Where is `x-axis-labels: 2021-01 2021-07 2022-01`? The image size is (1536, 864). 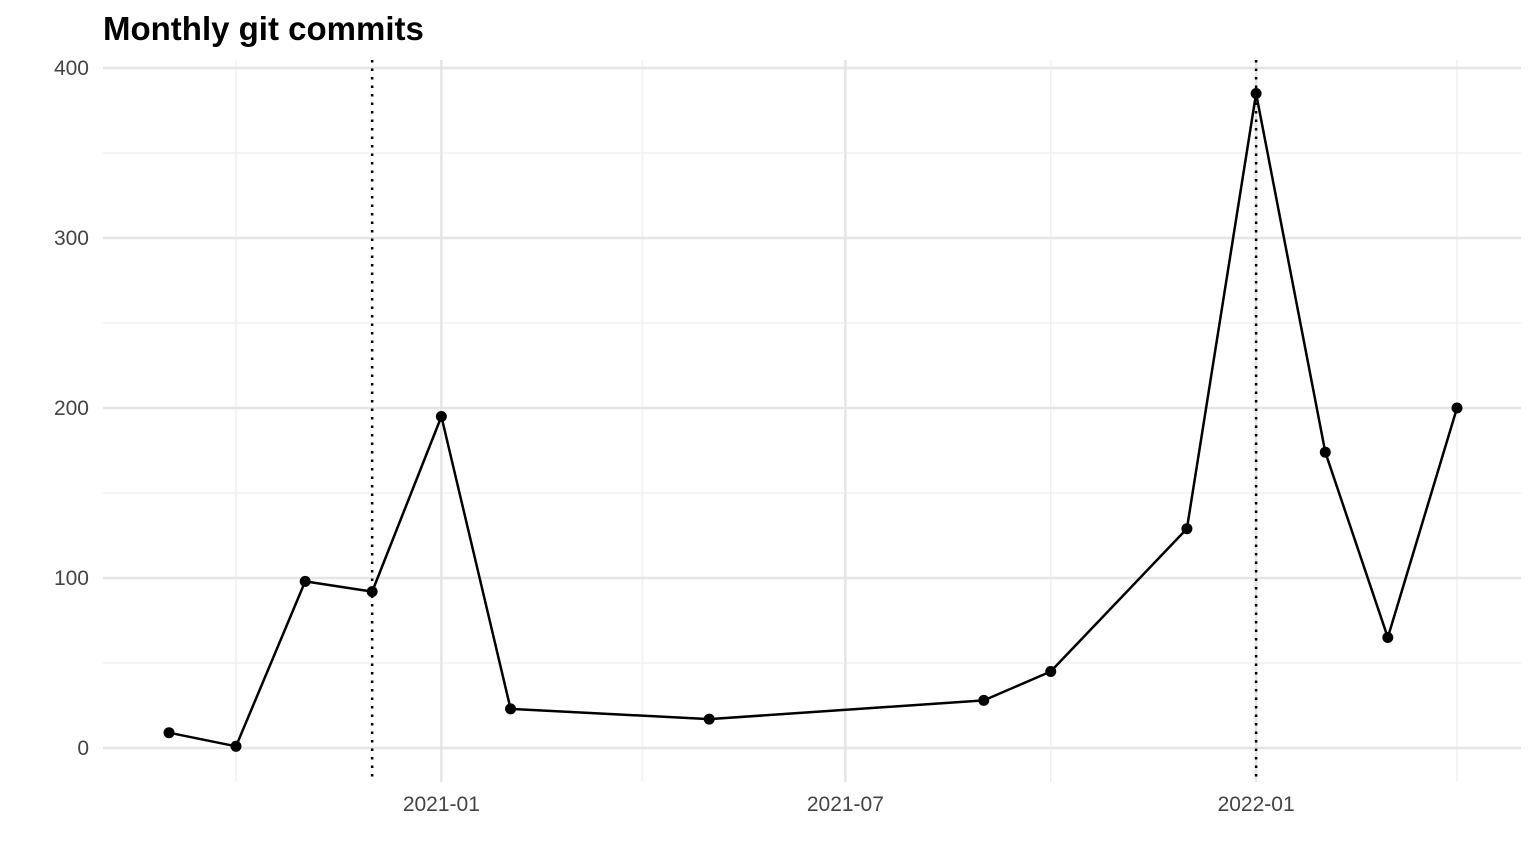 x-axis-labels: 2021-01 2021-07 2022-01 is located at coordinates (849, 804).